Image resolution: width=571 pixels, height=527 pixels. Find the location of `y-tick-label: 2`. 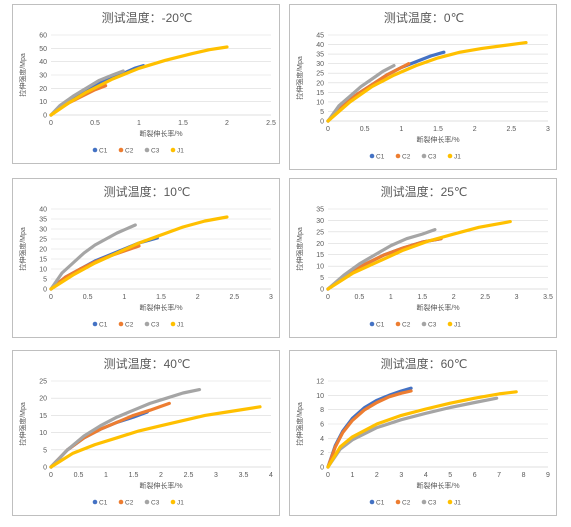

y-tick-label: 2 is located at coordinates (322, 453).